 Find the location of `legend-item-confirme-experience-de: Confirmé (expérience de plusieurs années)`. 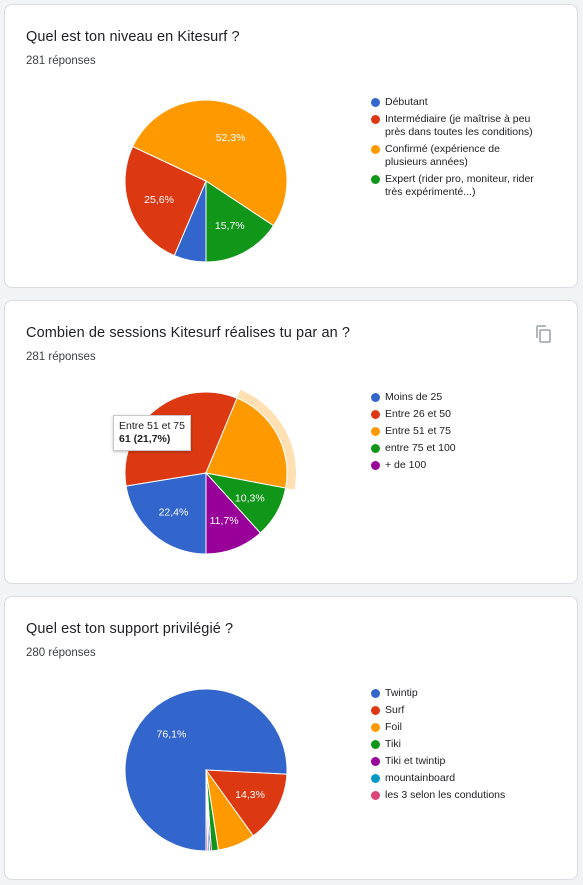

legend-item-confirme-experience-de: Confirmé (expérience de plusieurs années) is located at coordinates (463, 156).